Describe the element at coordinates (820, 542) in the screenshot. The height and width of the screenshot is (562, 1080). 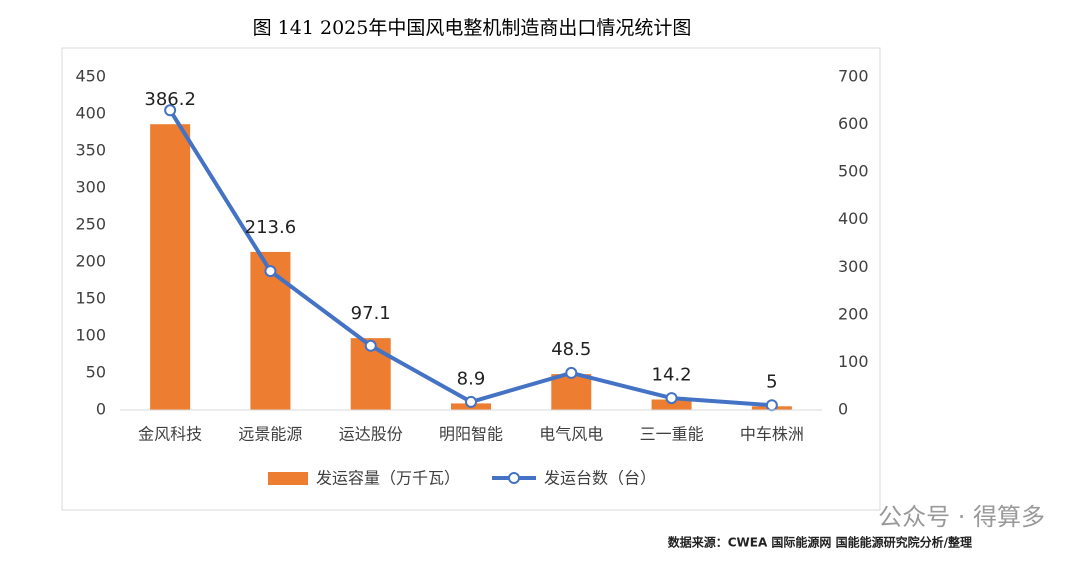
I see `source-note: 数据来源：CWEA 国际能源网 国能能源研究院分析/整理` at that location.